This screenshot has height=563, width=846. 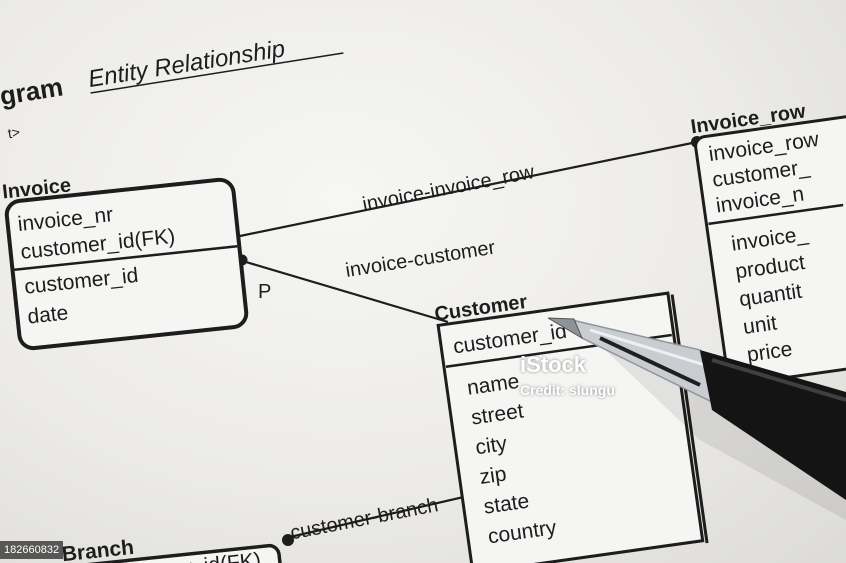 I want to click on diagram-title: Entity Relationship, so click(x=186, y=64).